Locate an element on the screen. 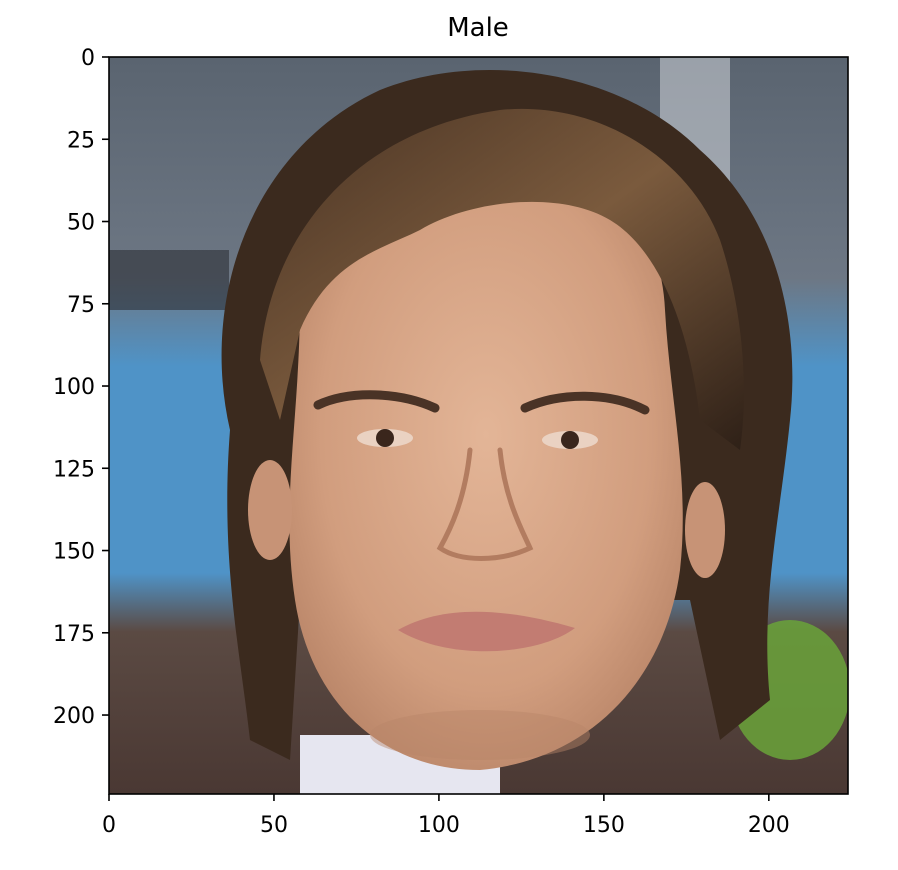 The image size is (898, 870). y-tick-label: 125 is located at coordinates (74, 469).